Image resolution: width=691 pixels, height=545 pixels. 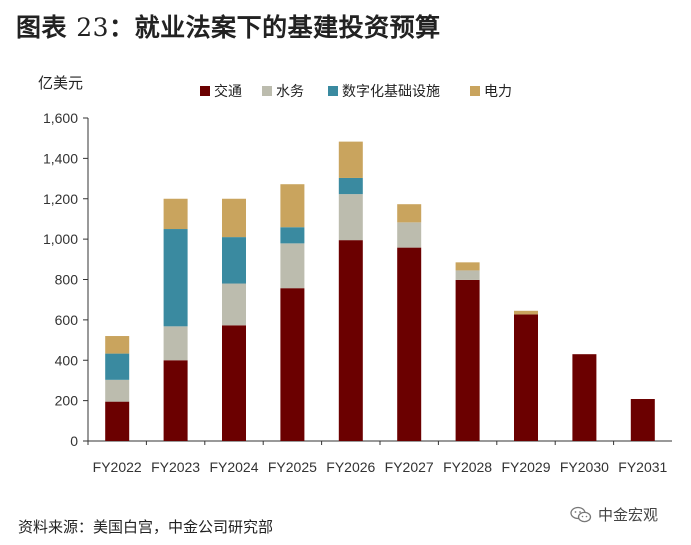 What do you see at coordinates (146, 527) in the screenshot?
I see `source-note: 资料来源：美国白宫，中金公司研究部` at bounding box center [146, 527].